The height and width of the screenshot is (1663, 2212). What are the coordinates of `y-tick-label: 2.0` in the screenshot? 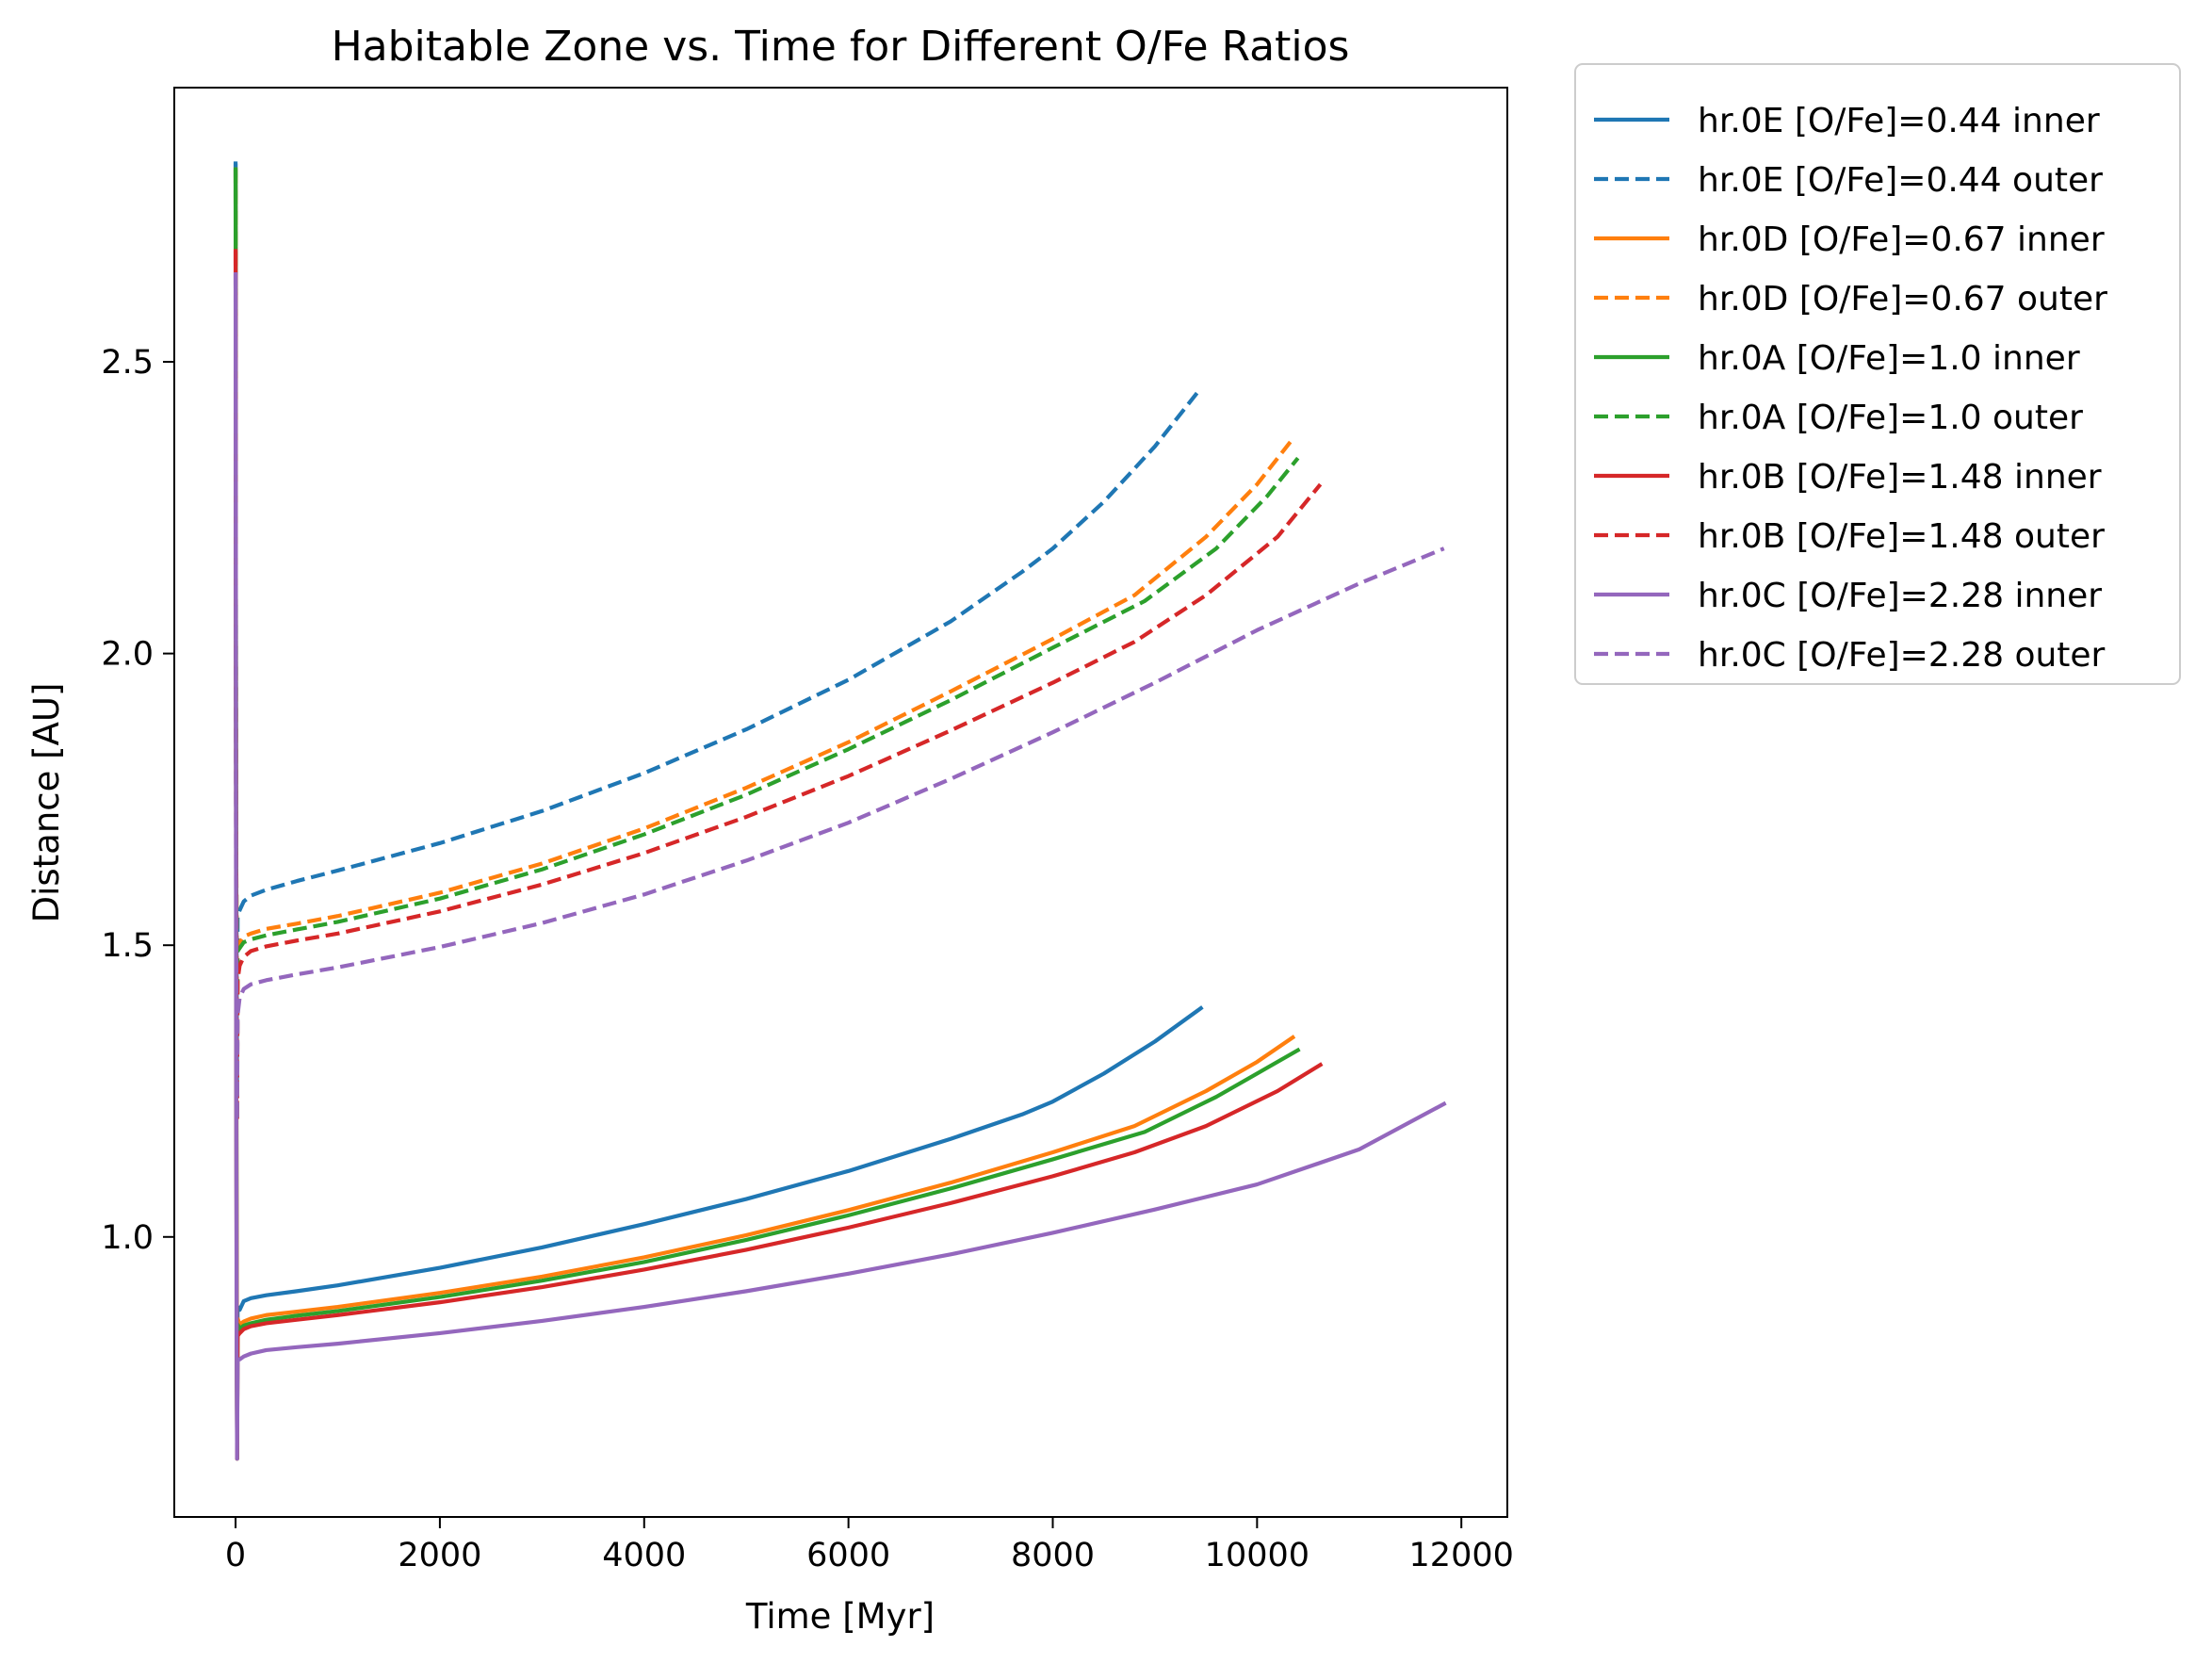 It's located at (127, 655).